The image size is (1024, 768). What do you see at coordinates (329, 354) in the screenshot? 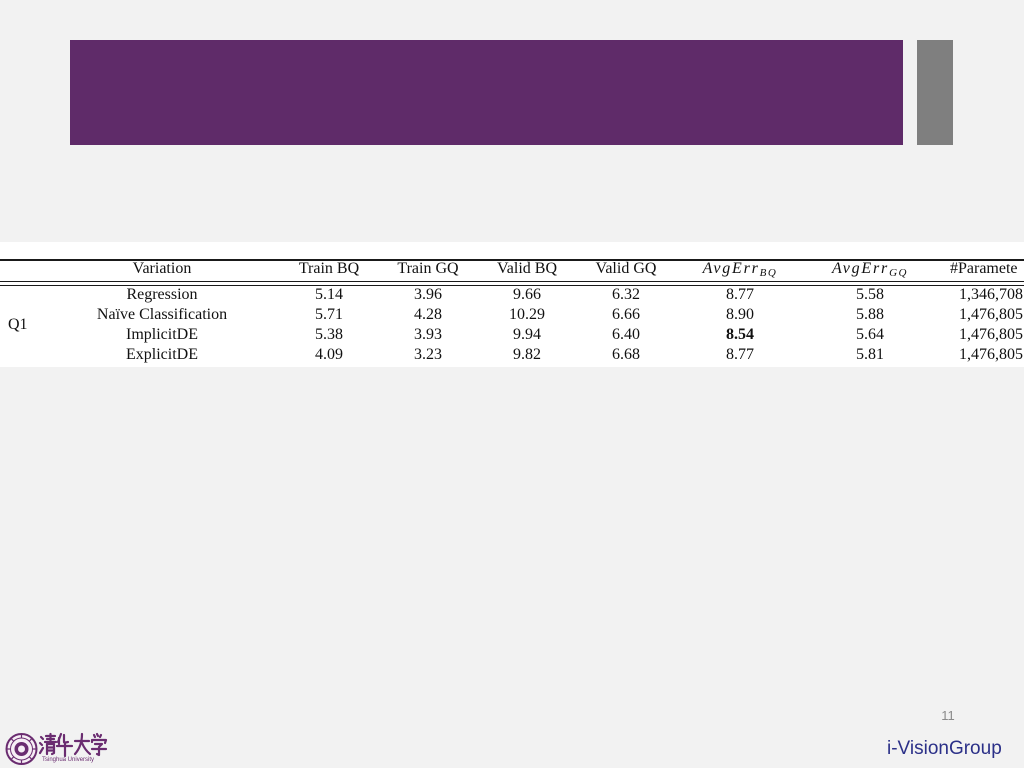
I see `train-bq-cell: 4.09` at bounding box center [329, 354].